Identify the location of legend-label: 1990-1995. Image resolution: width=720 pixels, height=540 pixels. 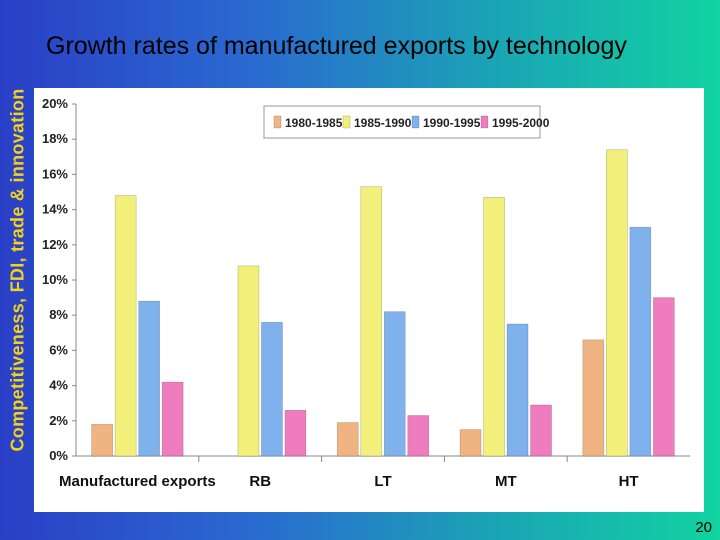
(452, 123).